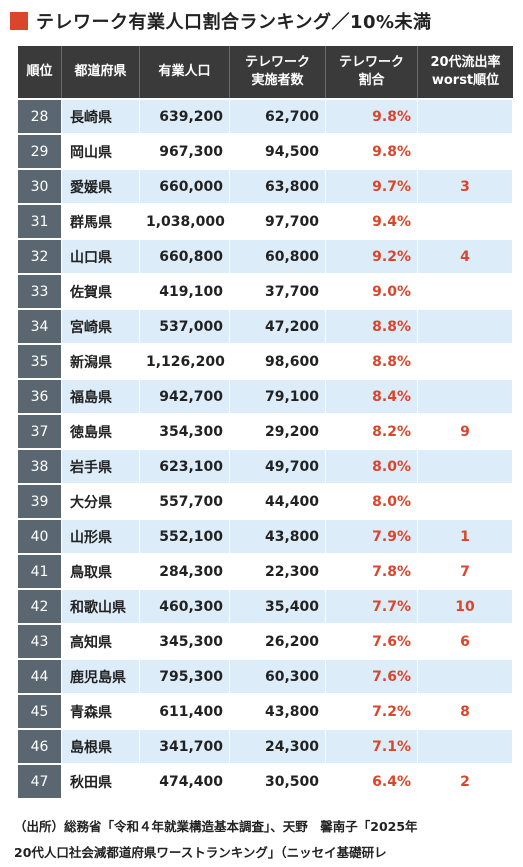 The image size is (523, 867). Describe the element at coordinates (278, 536) in the screenshot. I see `telework-count-cell: 43,800` at that location.